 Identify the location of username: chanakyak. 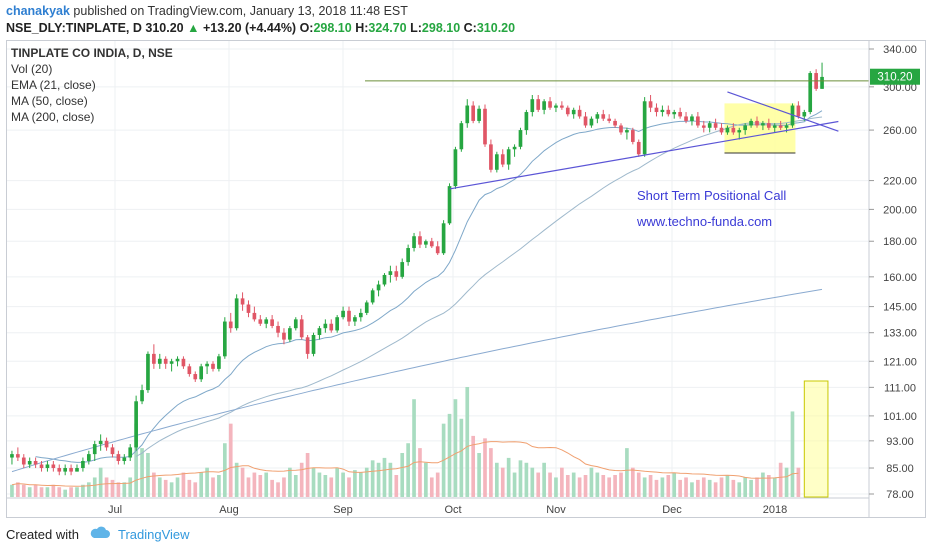
(38, 11).